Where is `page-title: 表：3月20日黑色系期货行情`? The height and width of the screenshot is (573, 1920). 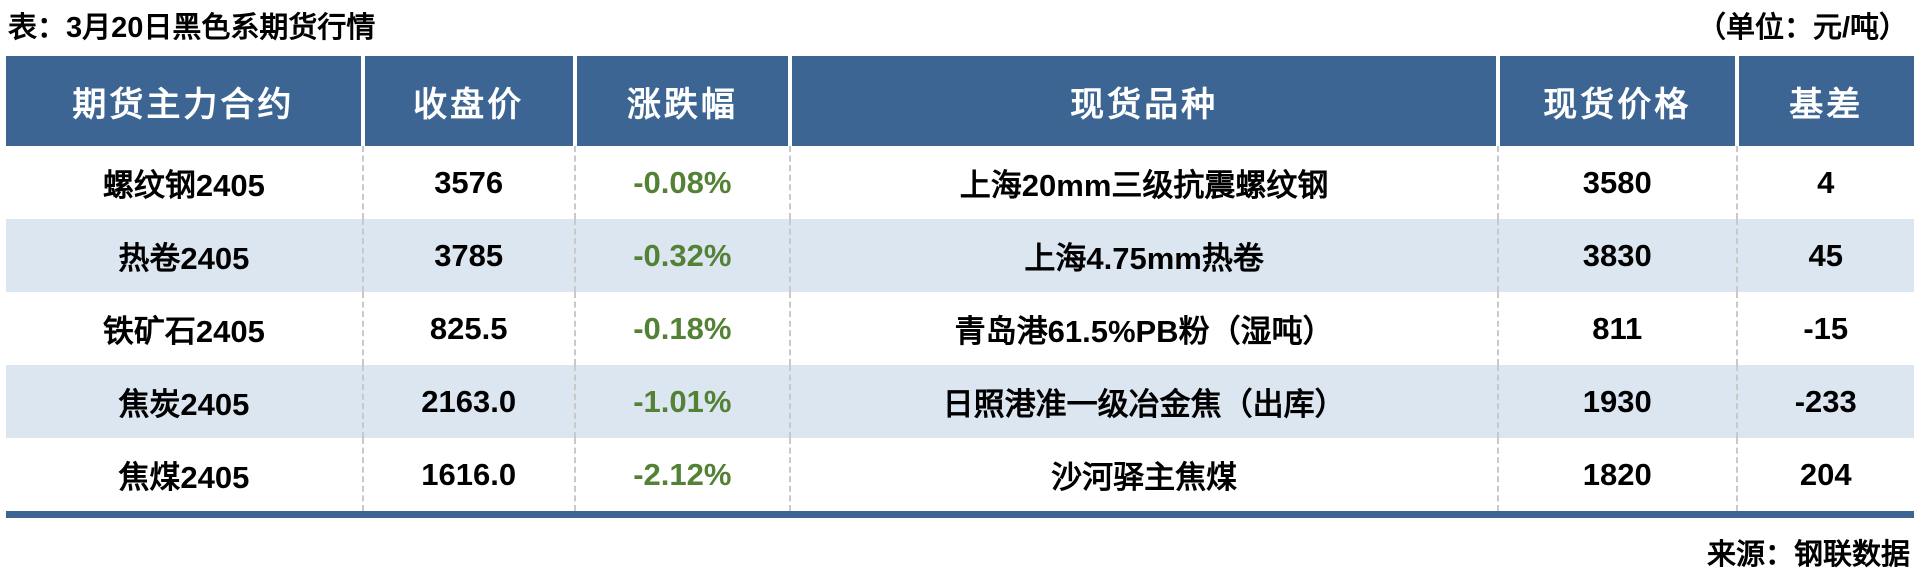 page-title: 表：3月20日黑色系期货行情 is located at coordinates (192, 28).